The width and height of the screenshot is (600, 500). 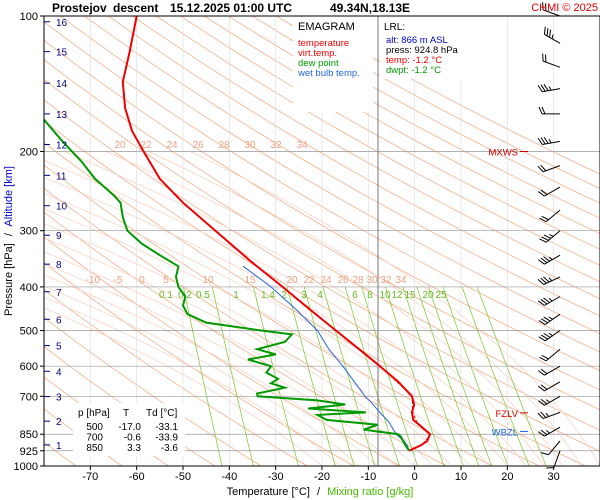 What do you see at coordinates (118, 280) in the screenshot?
I see `moist-adiabat-label: -5` at bounding box center [118, 280].